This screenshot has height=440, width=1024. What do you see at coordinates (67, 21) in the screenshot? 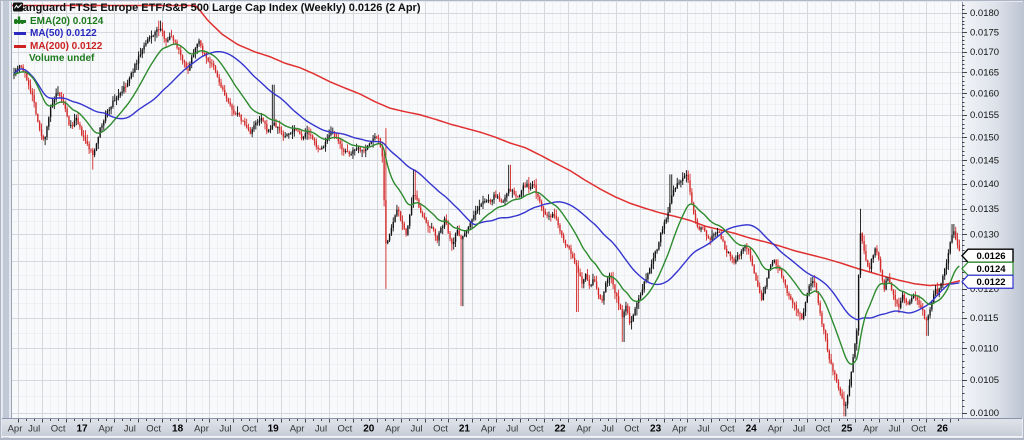
I see `legend-label-ema20: EMA(20) 0.0124` at bounding box center [67, 21].